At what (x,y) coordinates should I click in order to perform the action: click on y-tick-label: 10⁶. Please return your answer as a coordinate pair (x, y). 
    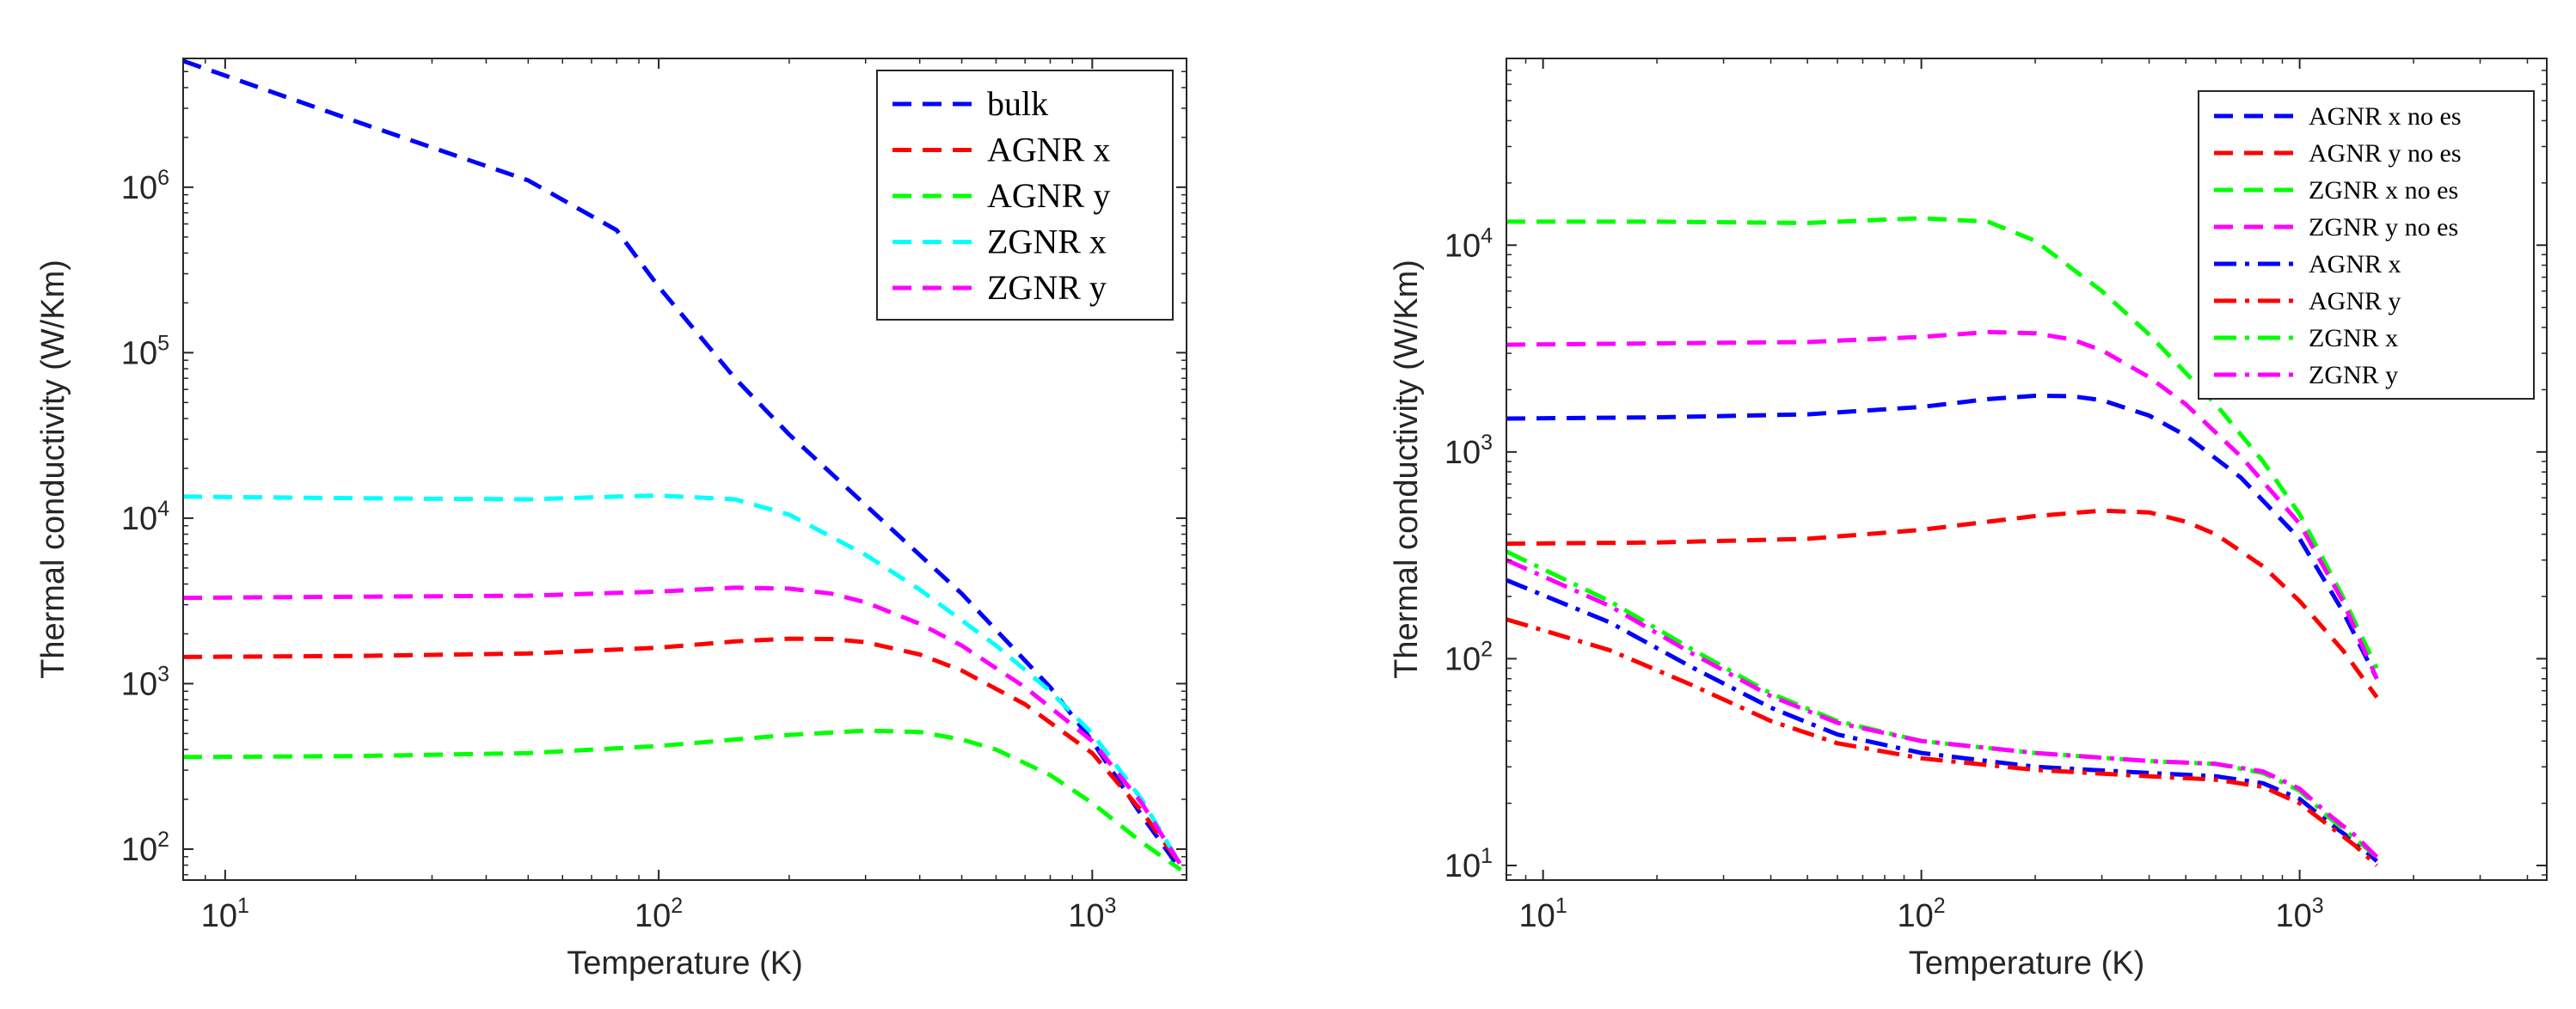
    Looking at the image, I should click on (145, 186).